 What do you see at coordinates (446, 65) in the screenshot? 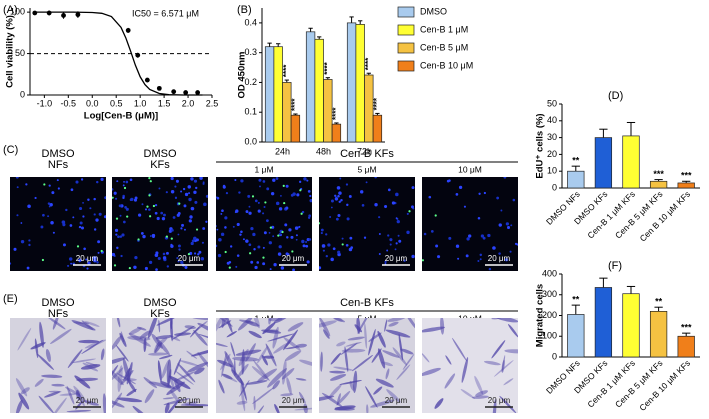
I see `legend-label: Cen-B 10 μM` at bounding box center [446, 65].